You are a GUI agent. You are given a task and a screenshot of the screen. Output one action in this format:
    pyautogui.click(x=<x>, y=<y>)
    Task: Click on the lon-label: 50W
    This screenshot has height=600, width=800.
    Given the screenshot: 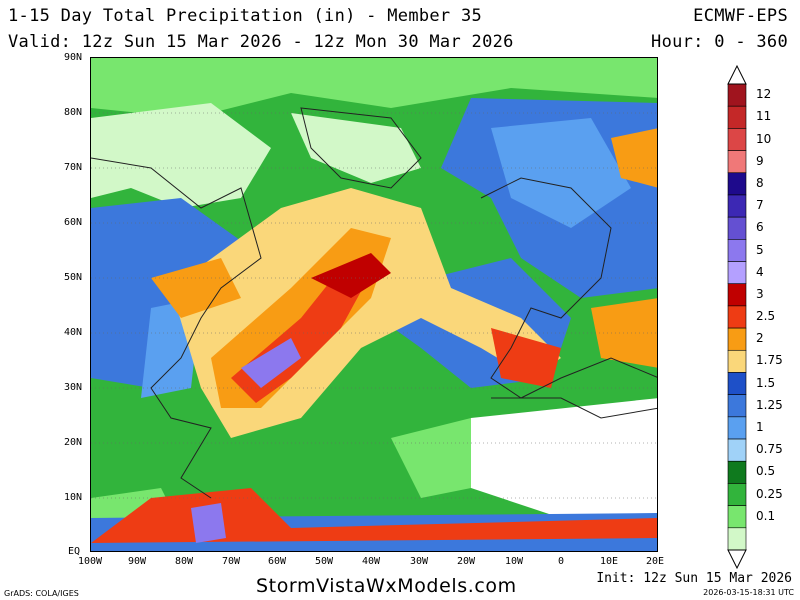 What is the action you would take?
    pyautogui.click(x=324, y=561)
    